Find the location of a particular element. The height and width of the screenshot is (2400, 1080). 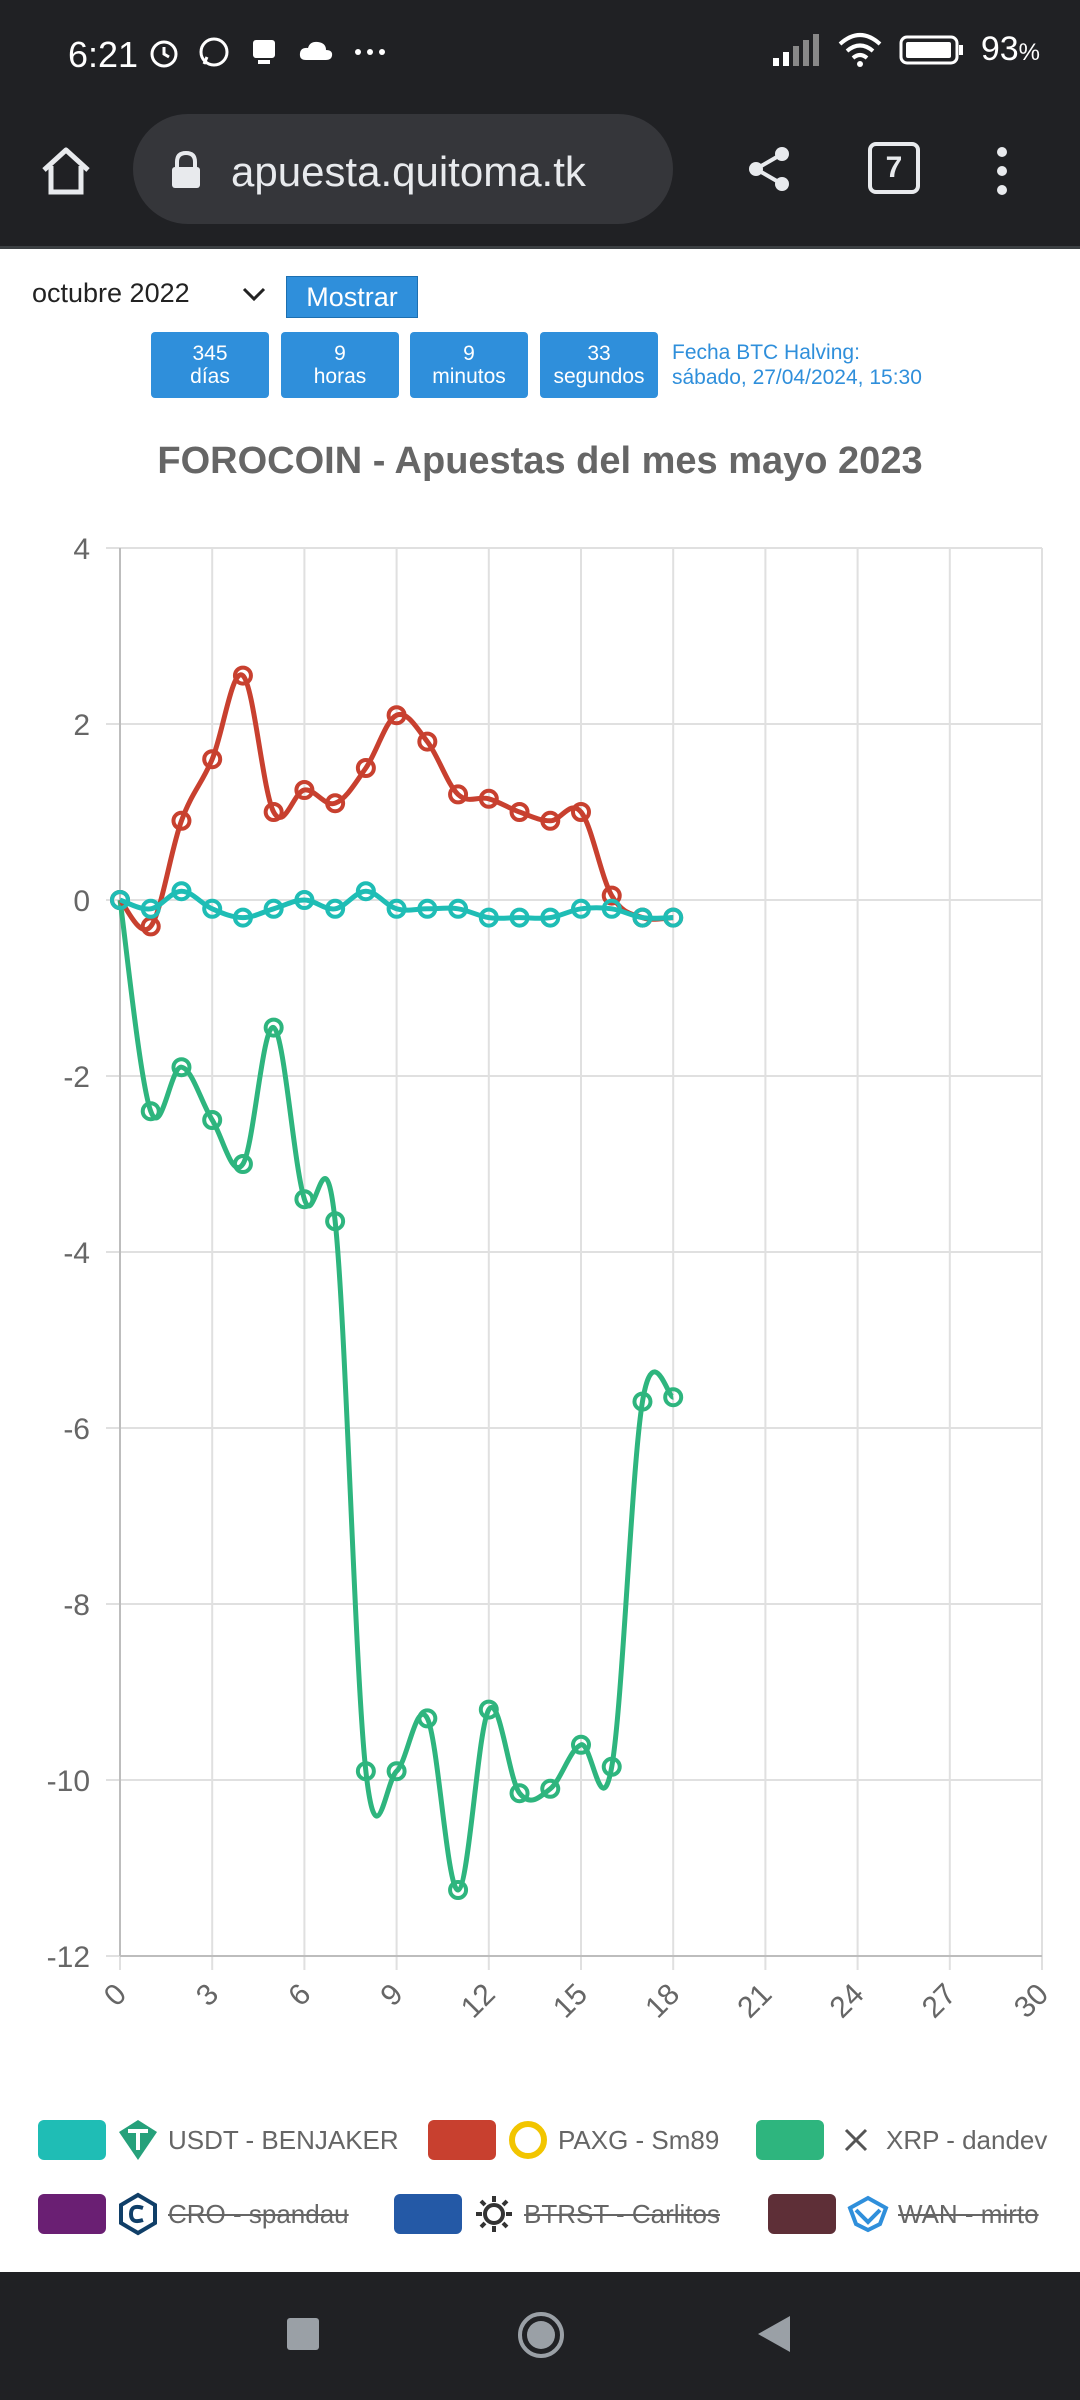

legend-item-wan: WAN - mirto is located at coordinates (903, 2214).